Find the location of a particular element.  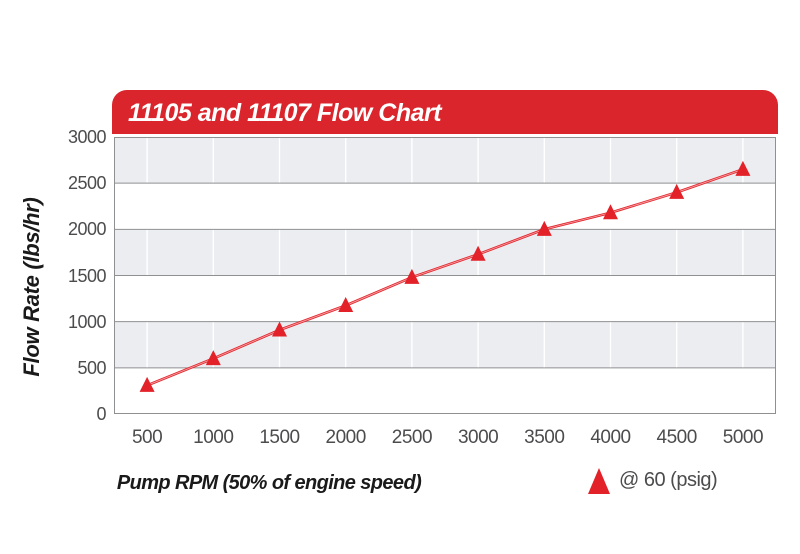

x-tick-label: 5000 is located at coordinates (743, 437).